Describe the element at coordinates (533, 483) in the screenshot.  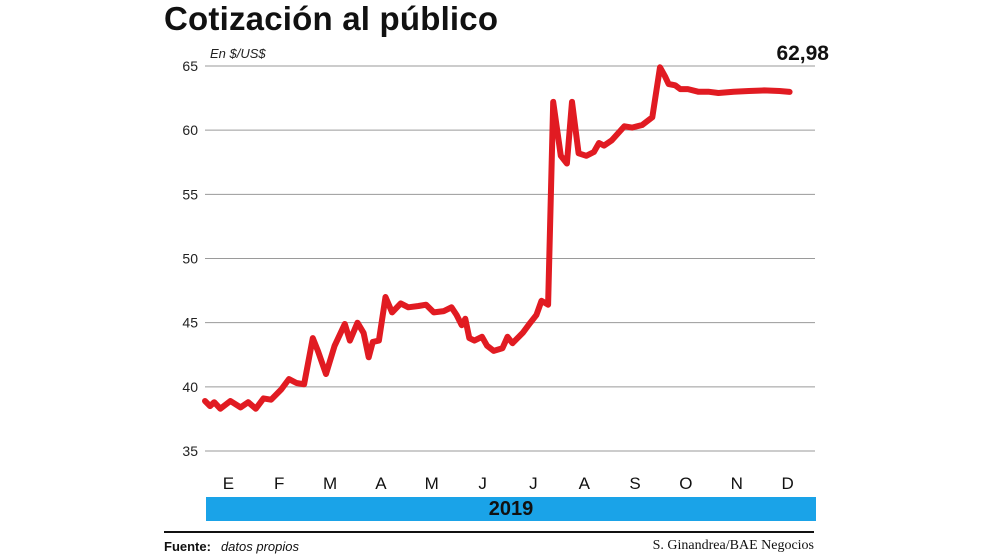
I see `x-tick-label-6: J` at that location.